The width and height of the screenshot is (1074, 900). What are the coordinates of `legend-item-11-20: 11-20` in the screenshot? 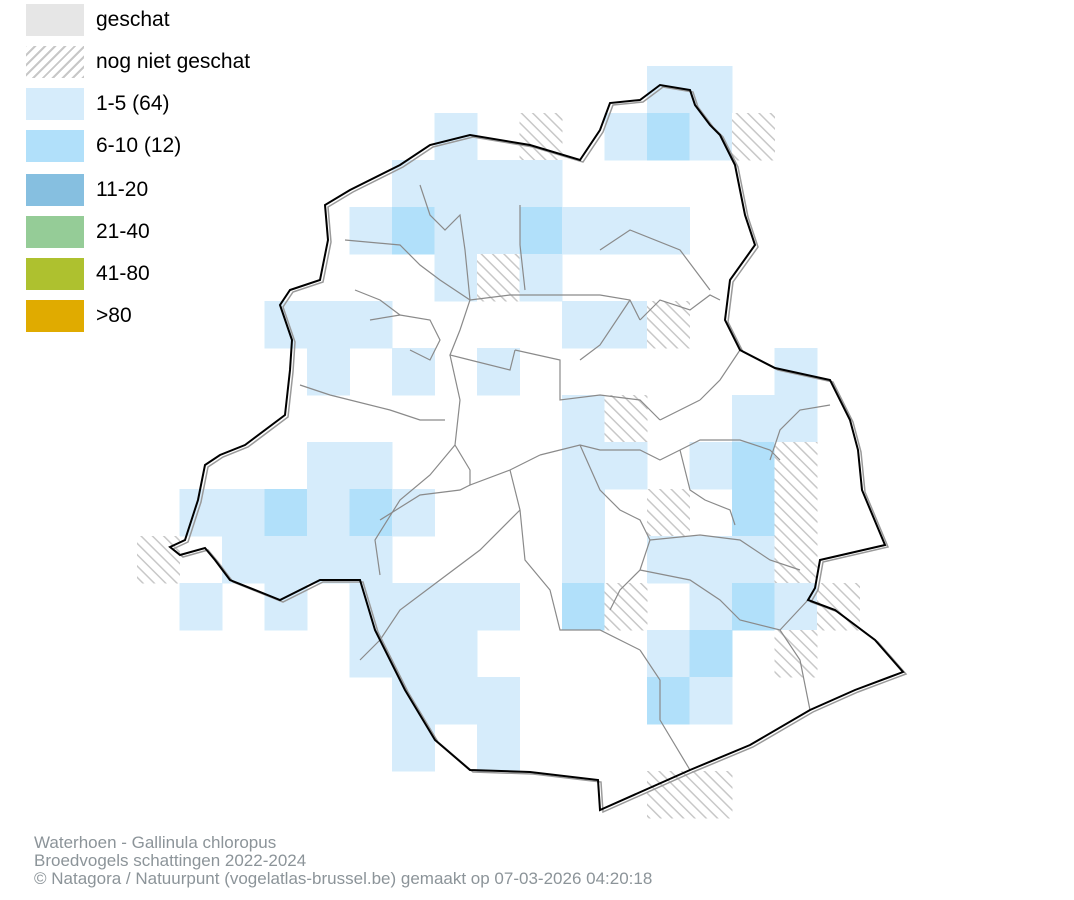 It's located at (176, 191).